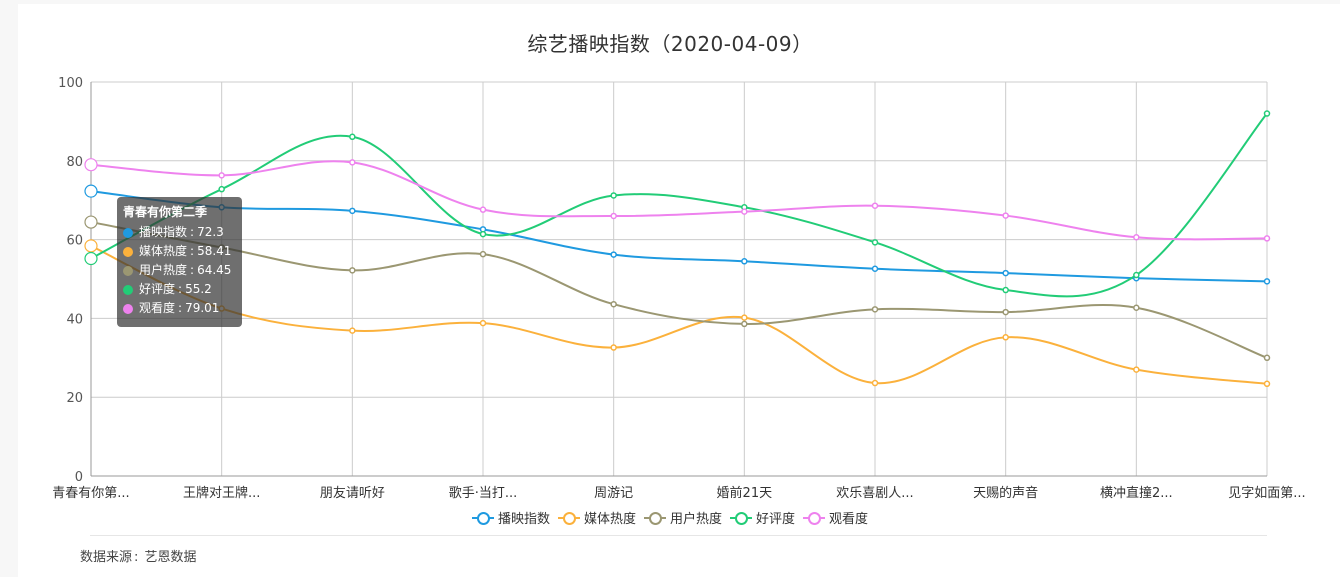  Describe the element at coordinates (214, 251) in the screenshot. I see `tooltip-series-value: 58.41` at that location.